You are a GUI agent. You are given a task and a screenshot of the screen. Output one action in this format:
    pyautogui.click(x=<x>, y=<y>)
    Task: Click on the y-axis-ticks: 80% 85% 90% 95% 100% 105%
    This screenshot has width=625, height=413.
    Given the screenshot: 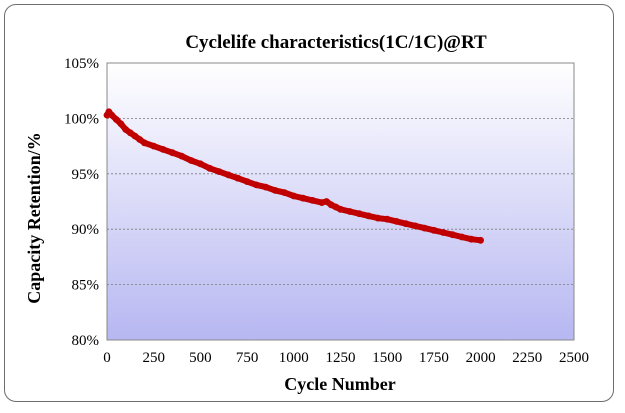 What is the action you would take?
    pyautogui.click(x=81, y=202)
    